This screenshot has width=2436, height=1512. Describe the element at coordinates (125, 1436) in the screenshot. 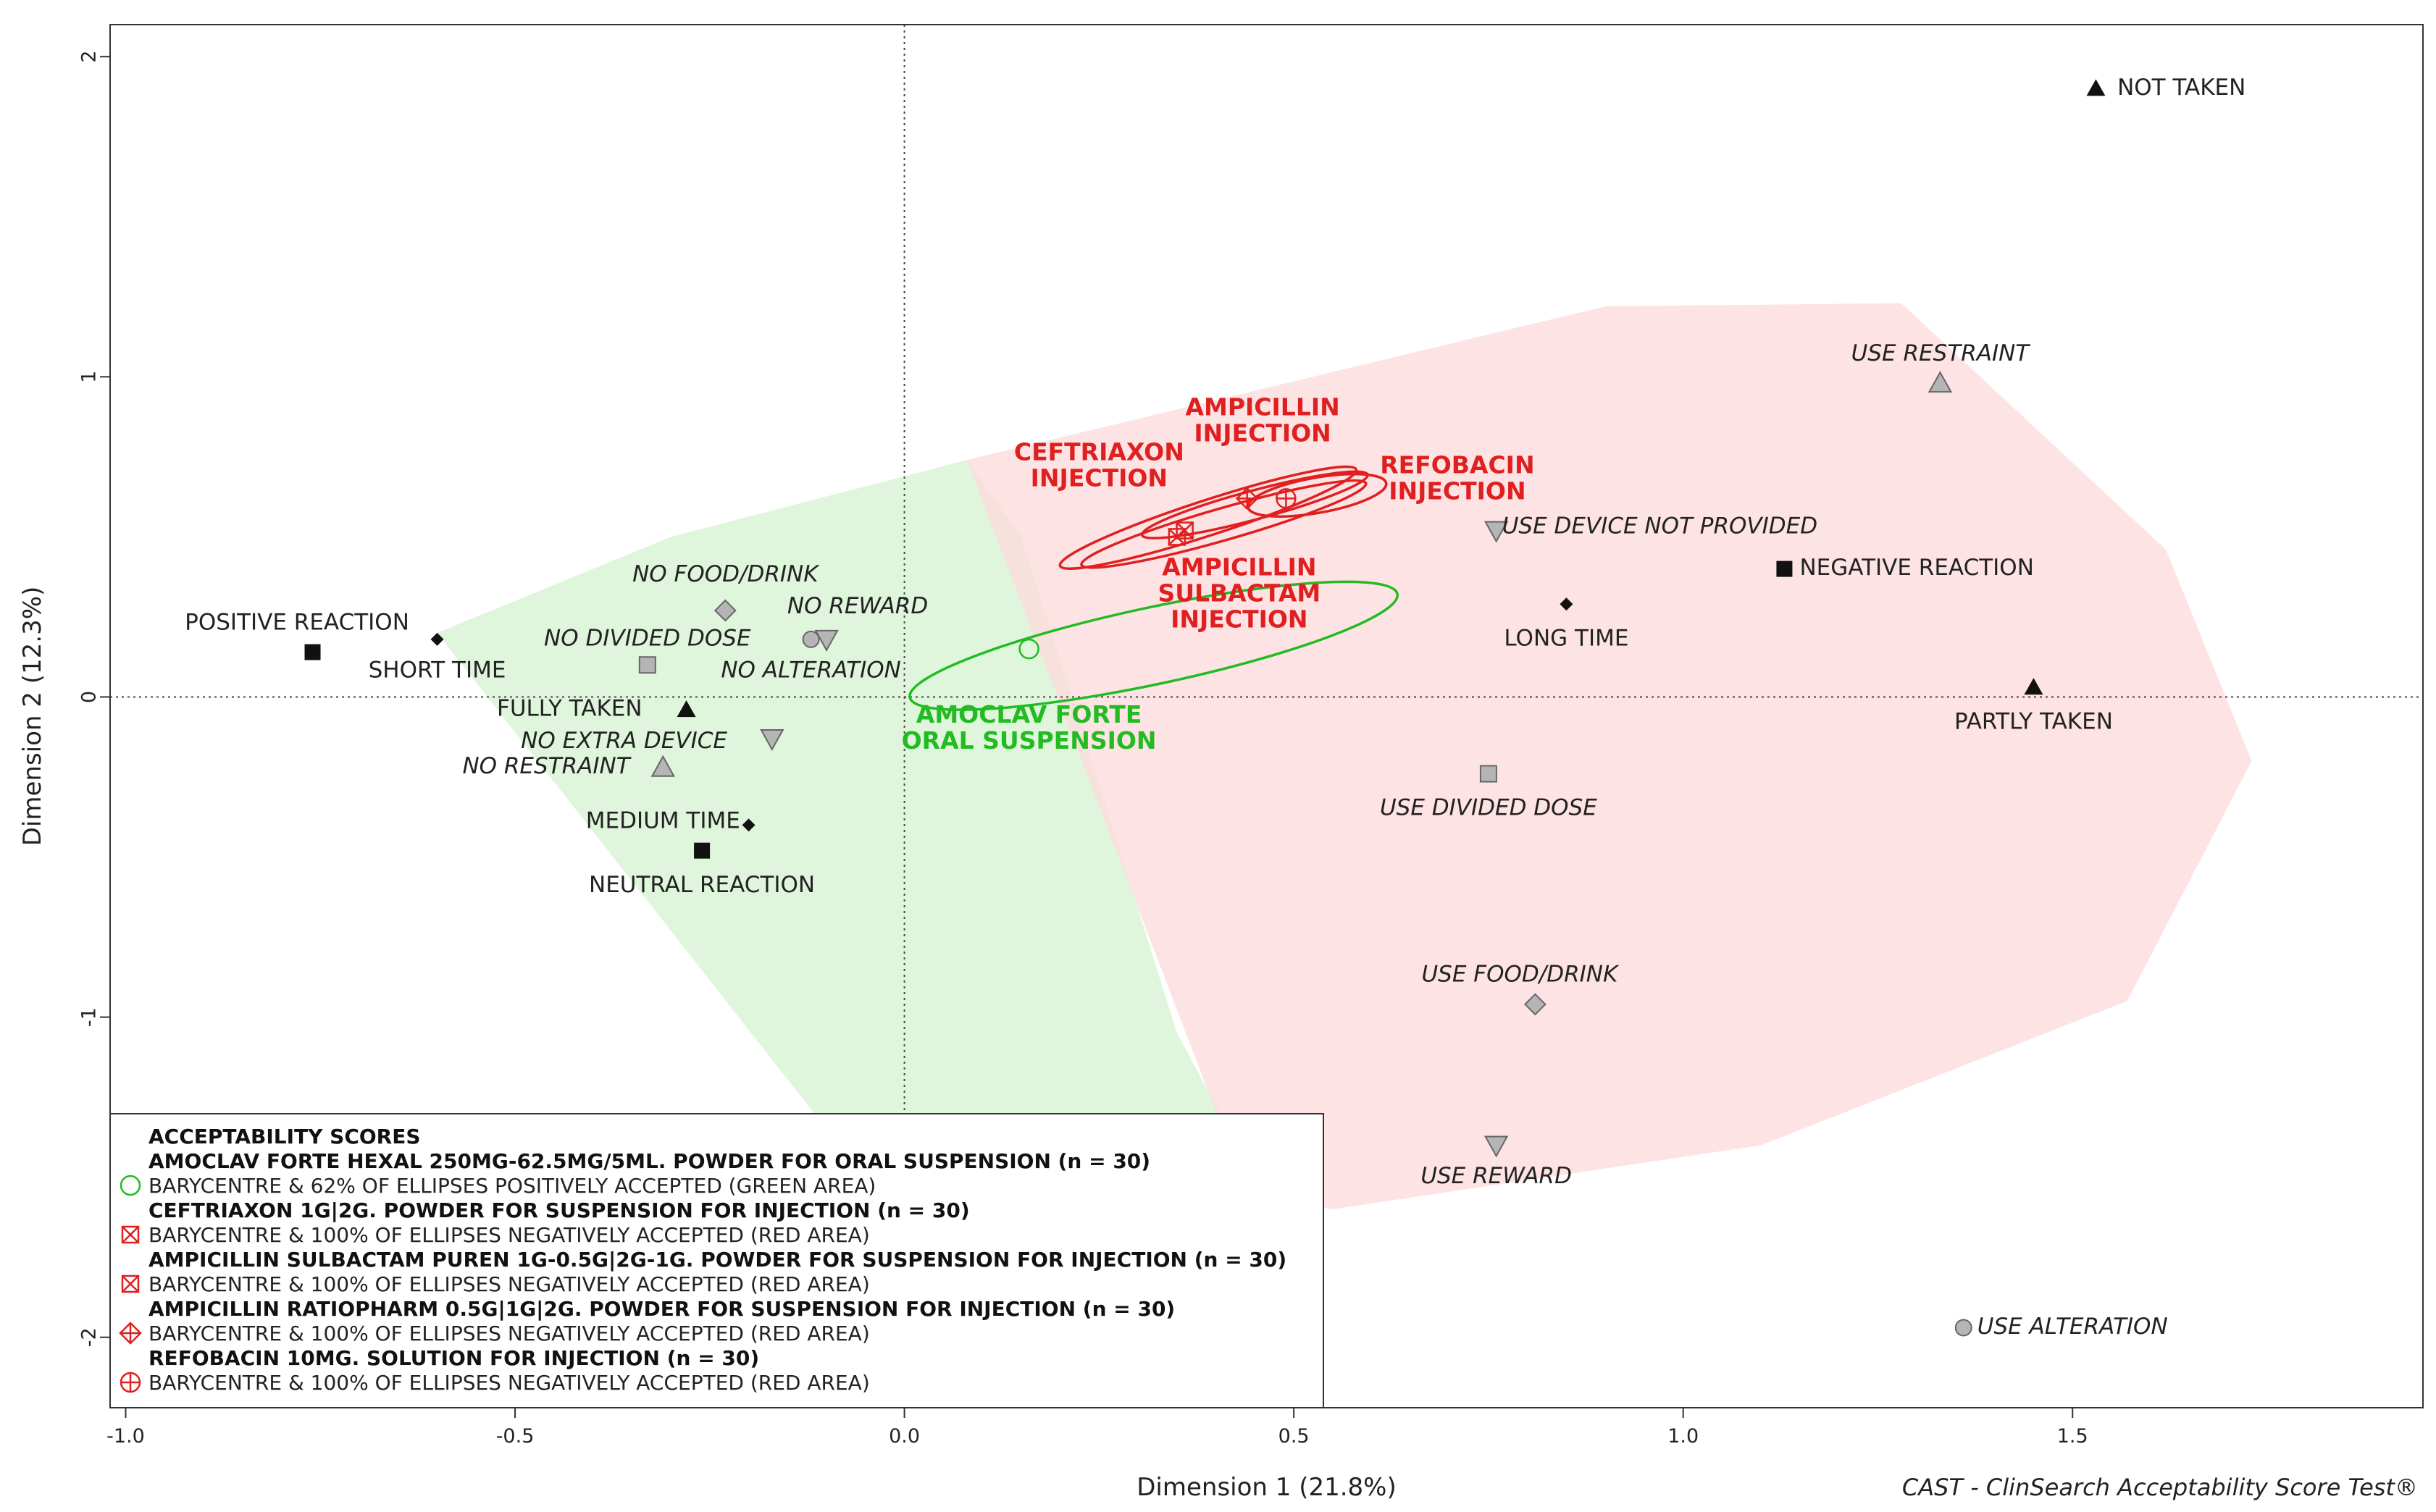

I see `x-tick-label: -1.0` at that location.